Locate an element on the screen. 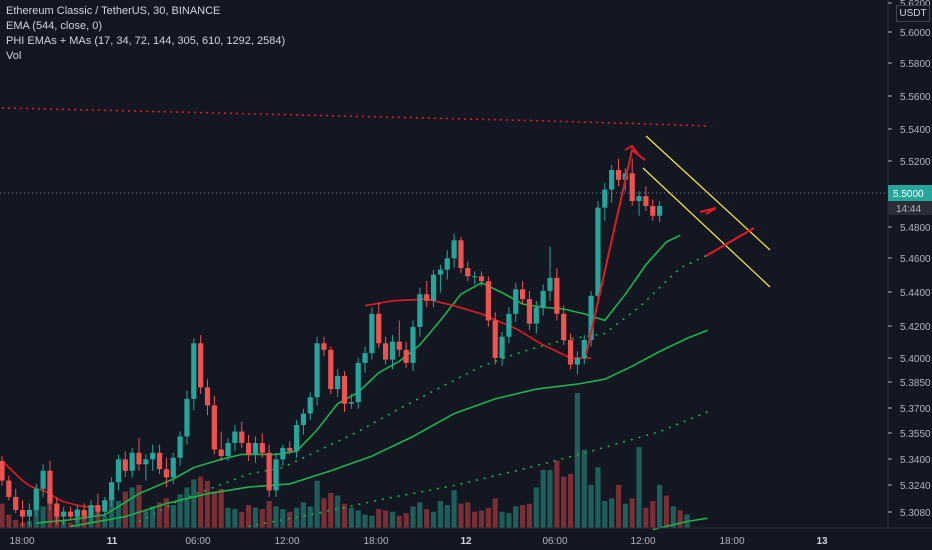 The height and width of the screenshot is (550, 932). time-tick-label: 12:00 is located at coordinates (286, 541).